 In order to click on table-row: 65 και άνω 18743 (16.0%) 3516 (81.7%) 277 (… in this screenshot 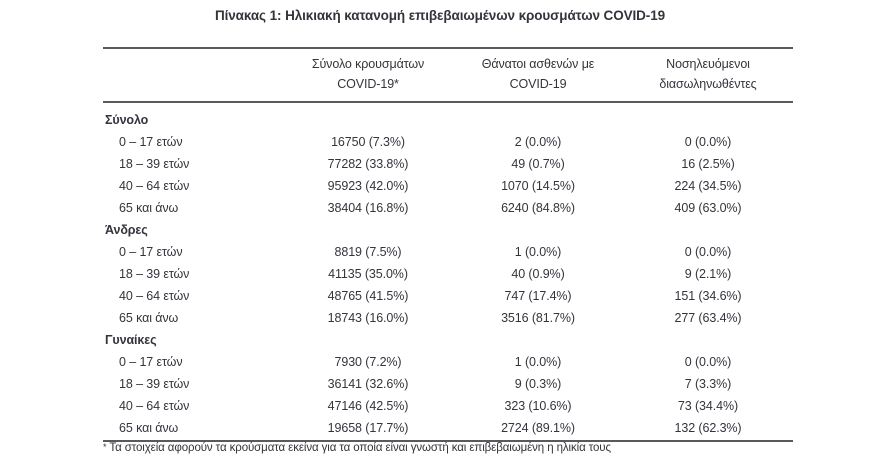, I will do `click(448, 318)`.